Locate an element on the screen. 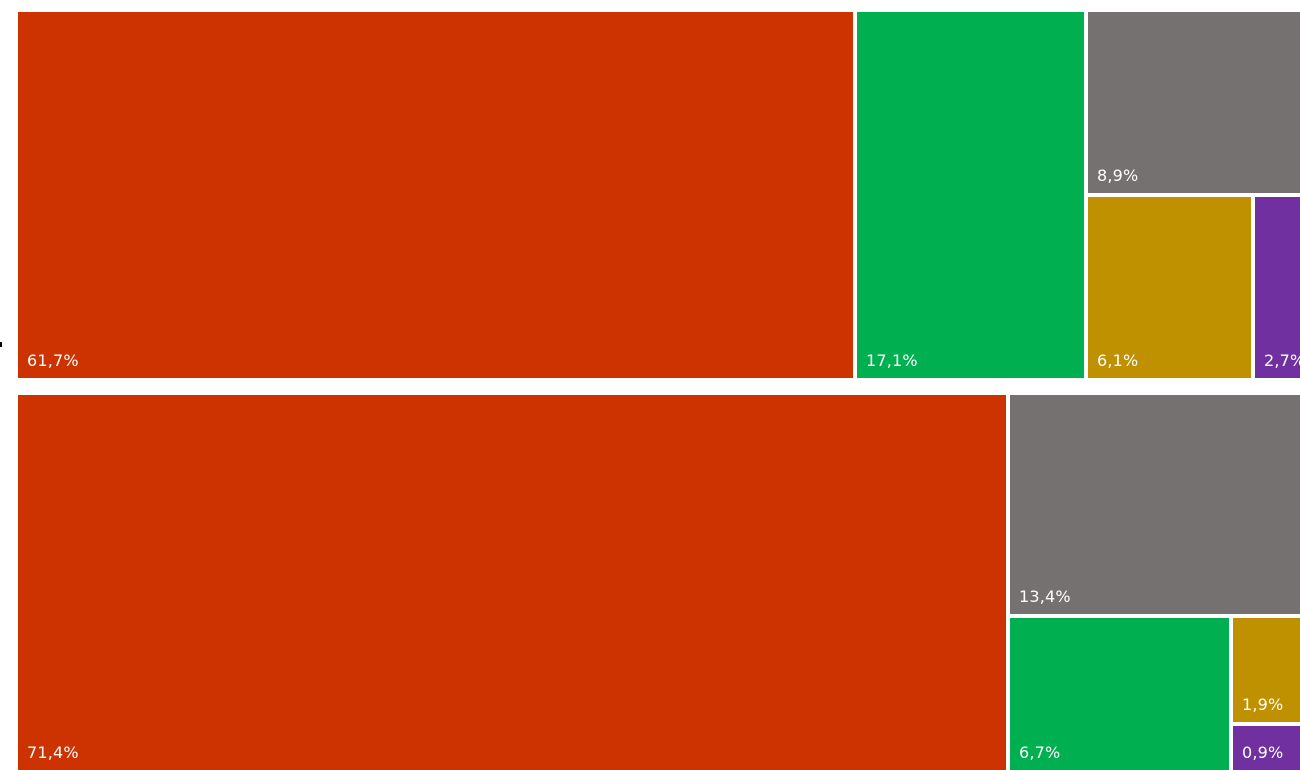 This screenshot has width=1300, height=770. treemap-1-label-purple: 2,7% is located at coordinates (1282, 360).